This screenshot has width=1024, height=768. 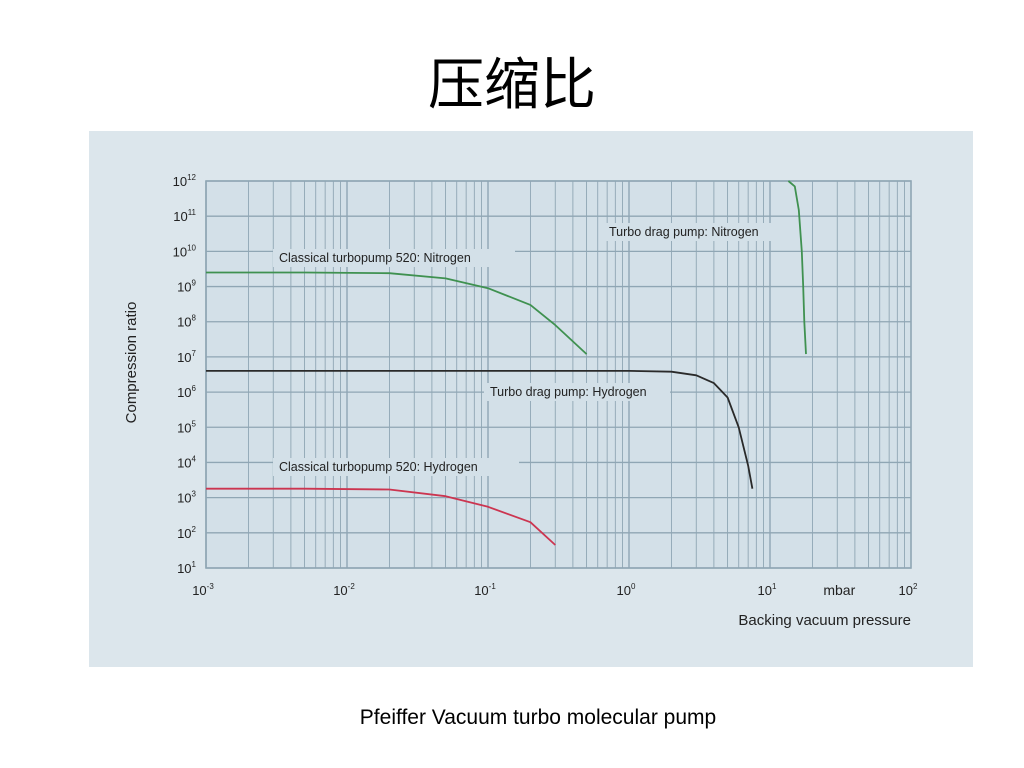 What do you see at coordinates (480, 429) in the screenshot?
I see `series-line-turbo-drag-pump-hydrogen` at bounding box center [480, 429].